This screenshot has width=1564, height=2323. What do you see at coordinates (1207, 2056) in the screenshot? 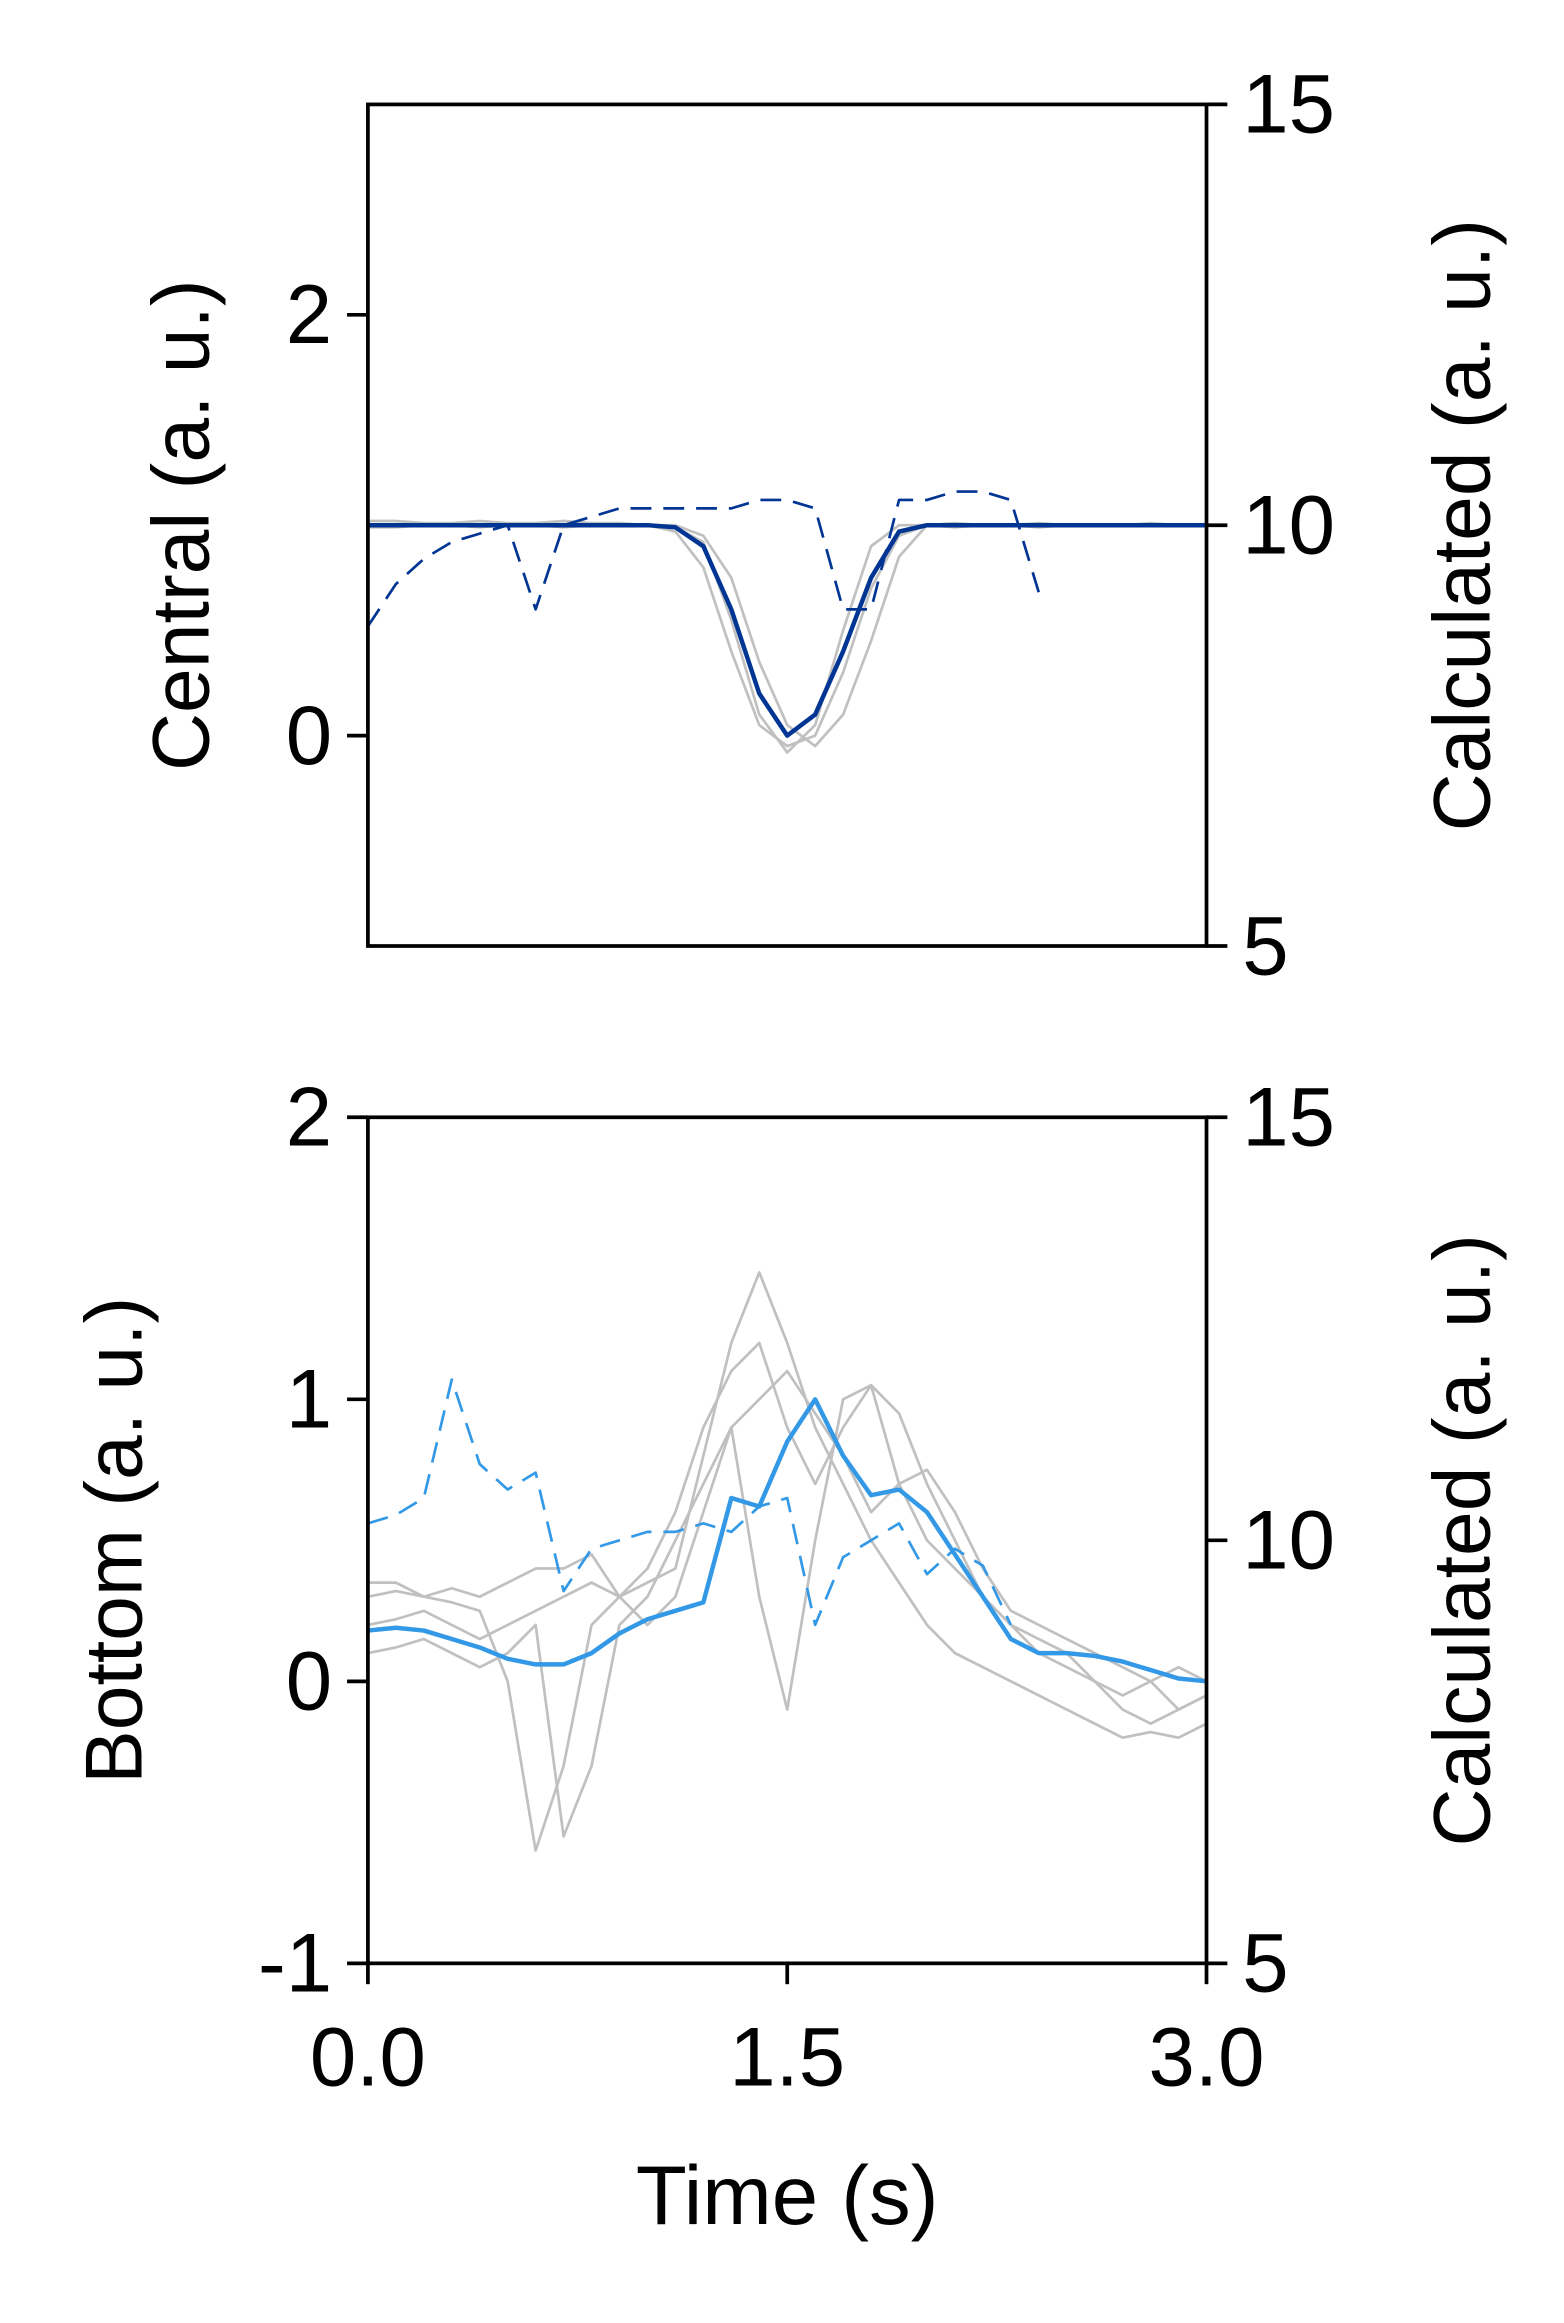
I see `x-tick-label: 3.0` at bounding box center [1207, 2056].